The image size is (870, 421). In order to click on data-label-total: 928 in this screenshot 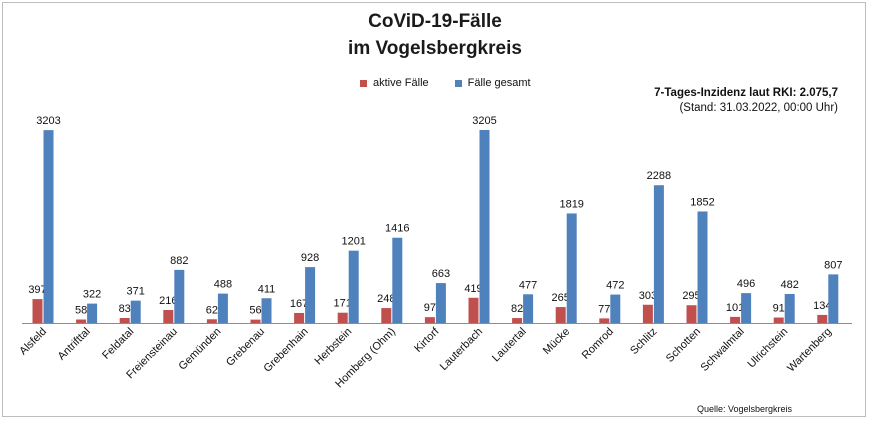, I will do `click(310, 258)`.